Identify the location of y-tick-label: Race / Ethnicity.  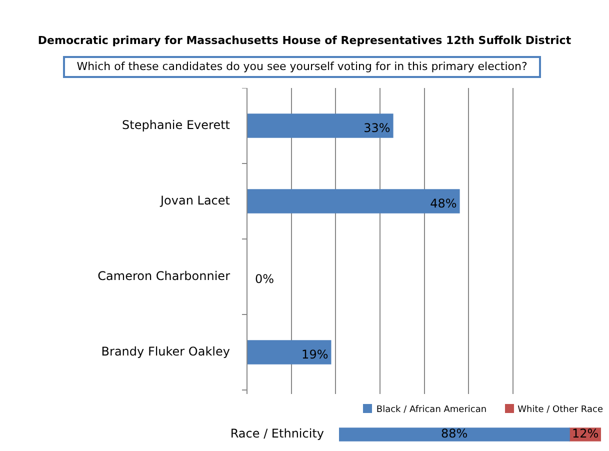
(277, 433).